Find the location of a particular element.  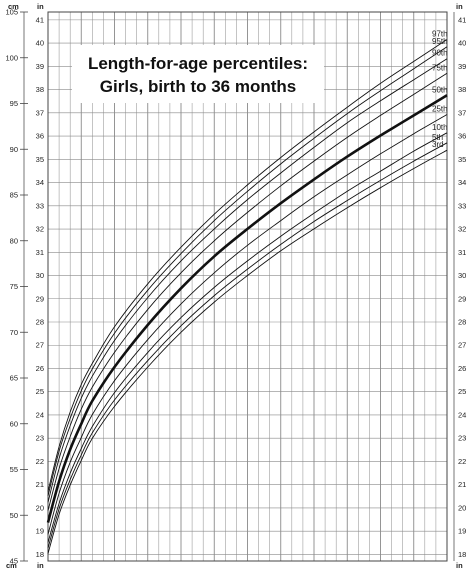

cm-tick-label: 50 is located at coordinates (14, 515).